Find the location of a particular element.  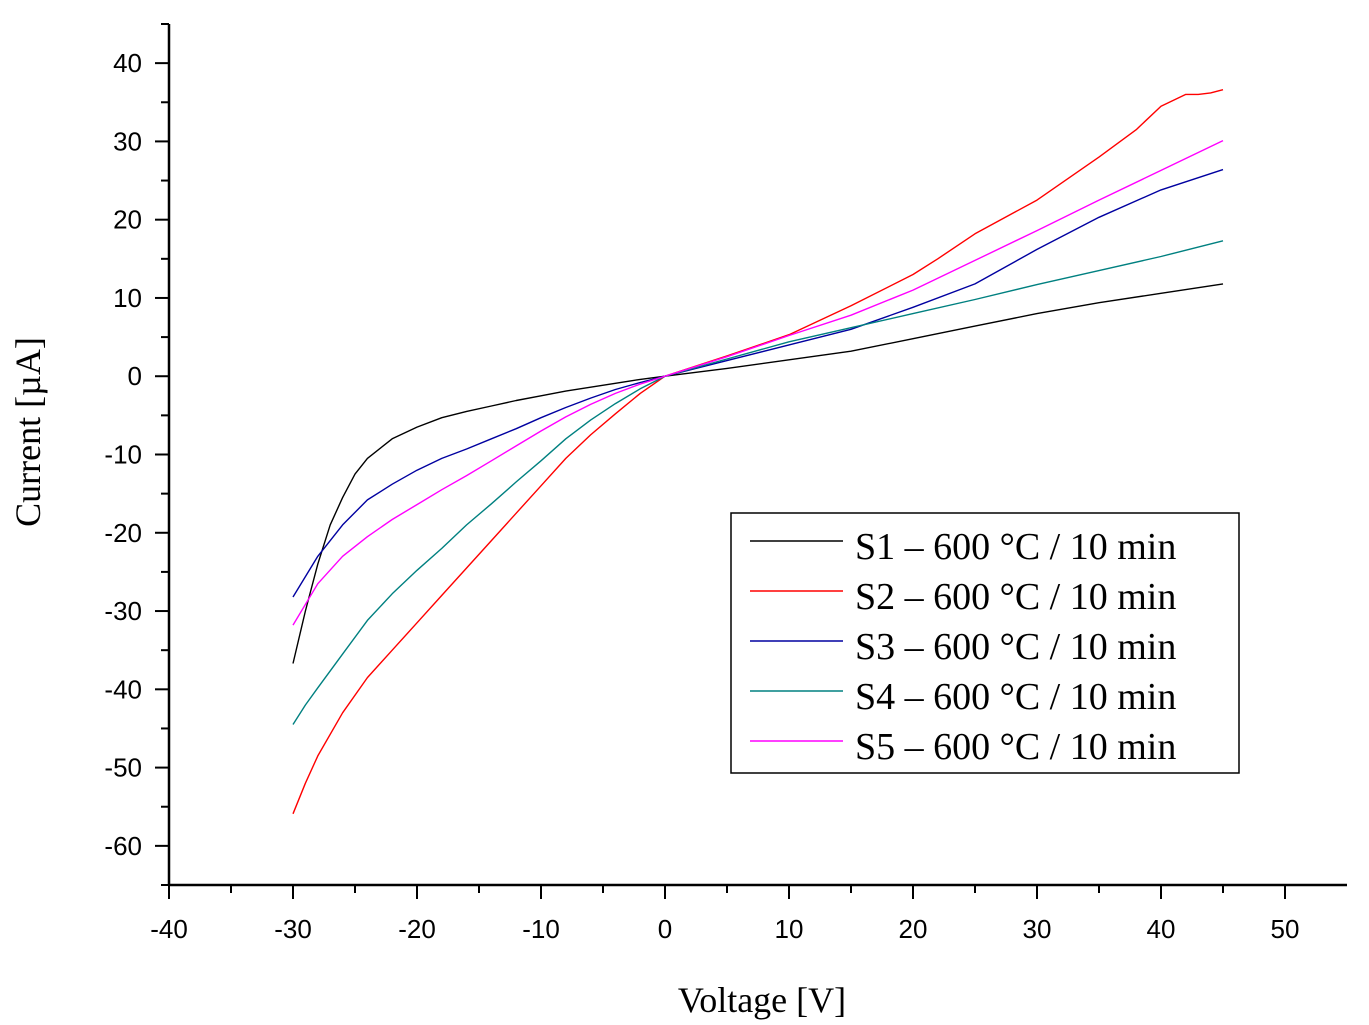

y-tick-label: 30 is located at coordinates (127, 141).